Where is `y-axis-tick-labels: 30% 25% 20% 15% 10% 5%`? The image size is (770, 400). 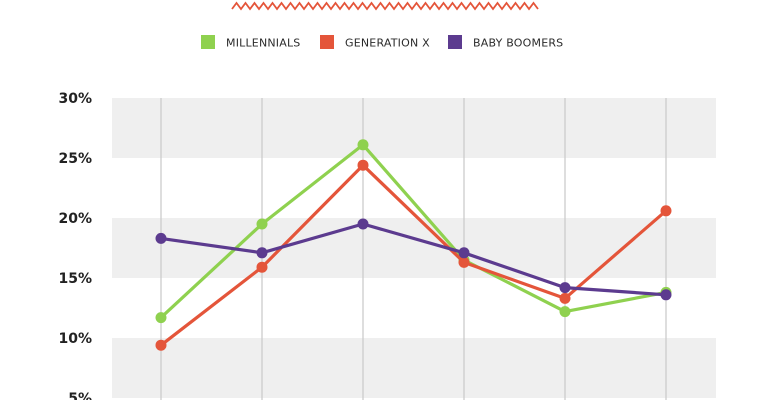
y-axis-tick-labels: 30% 25% 20% 15% 10% 5% is located at coordinates (75, 245).